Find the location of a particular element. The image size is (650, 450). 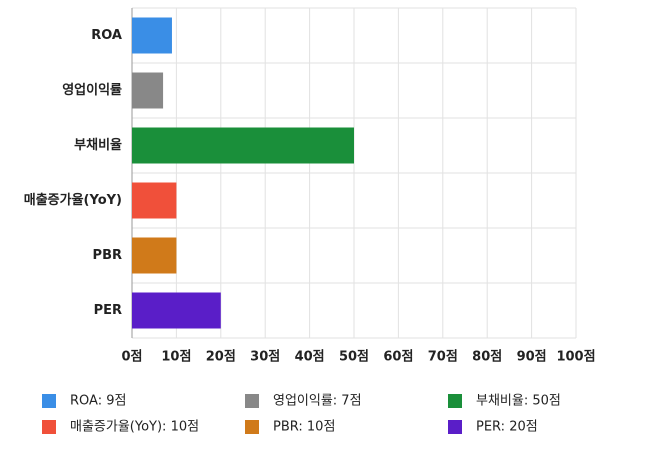

x-tick-label: 40점 is located at coordinates (310, 357).